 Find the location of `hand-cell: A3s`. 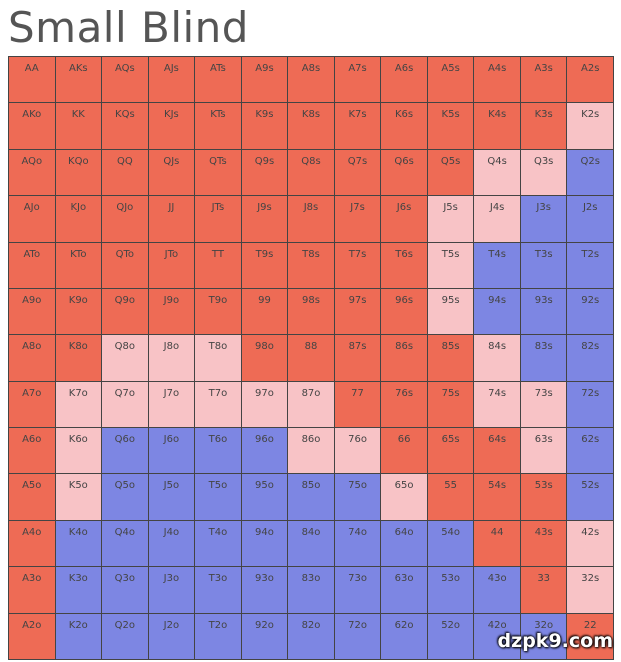

hand-cell: A3s is located at coordinates (544, 80).